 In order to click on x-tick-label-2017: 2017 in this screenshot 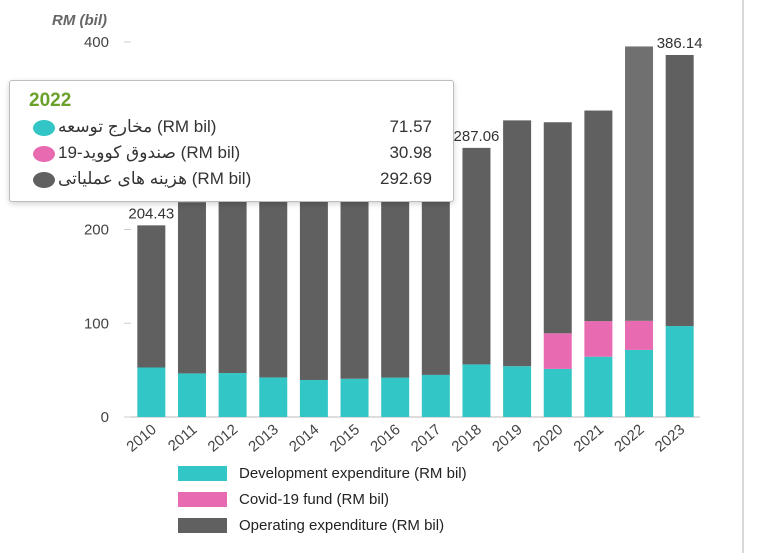, I will do `click(426, 438)`.